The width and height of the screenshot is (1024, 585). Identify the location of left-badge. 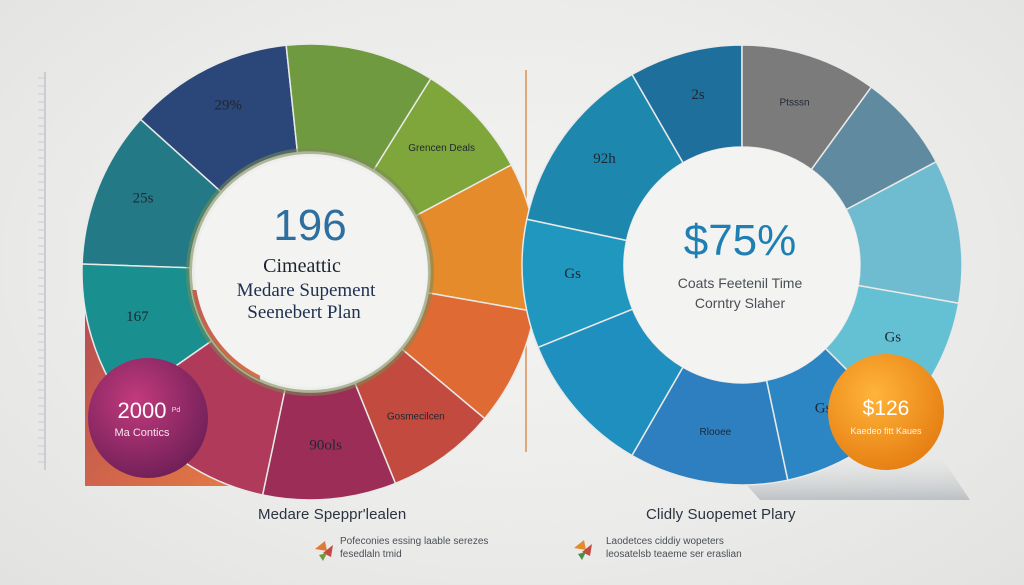
(148, 418).